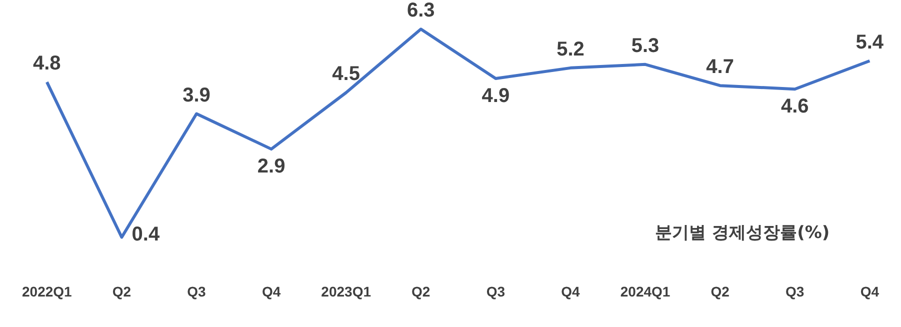  What do you see at coordinates (742, 233) in the screenshot?
I see `annotation: 분기별 경제성장률(%)` at bounding box center [742, 233].